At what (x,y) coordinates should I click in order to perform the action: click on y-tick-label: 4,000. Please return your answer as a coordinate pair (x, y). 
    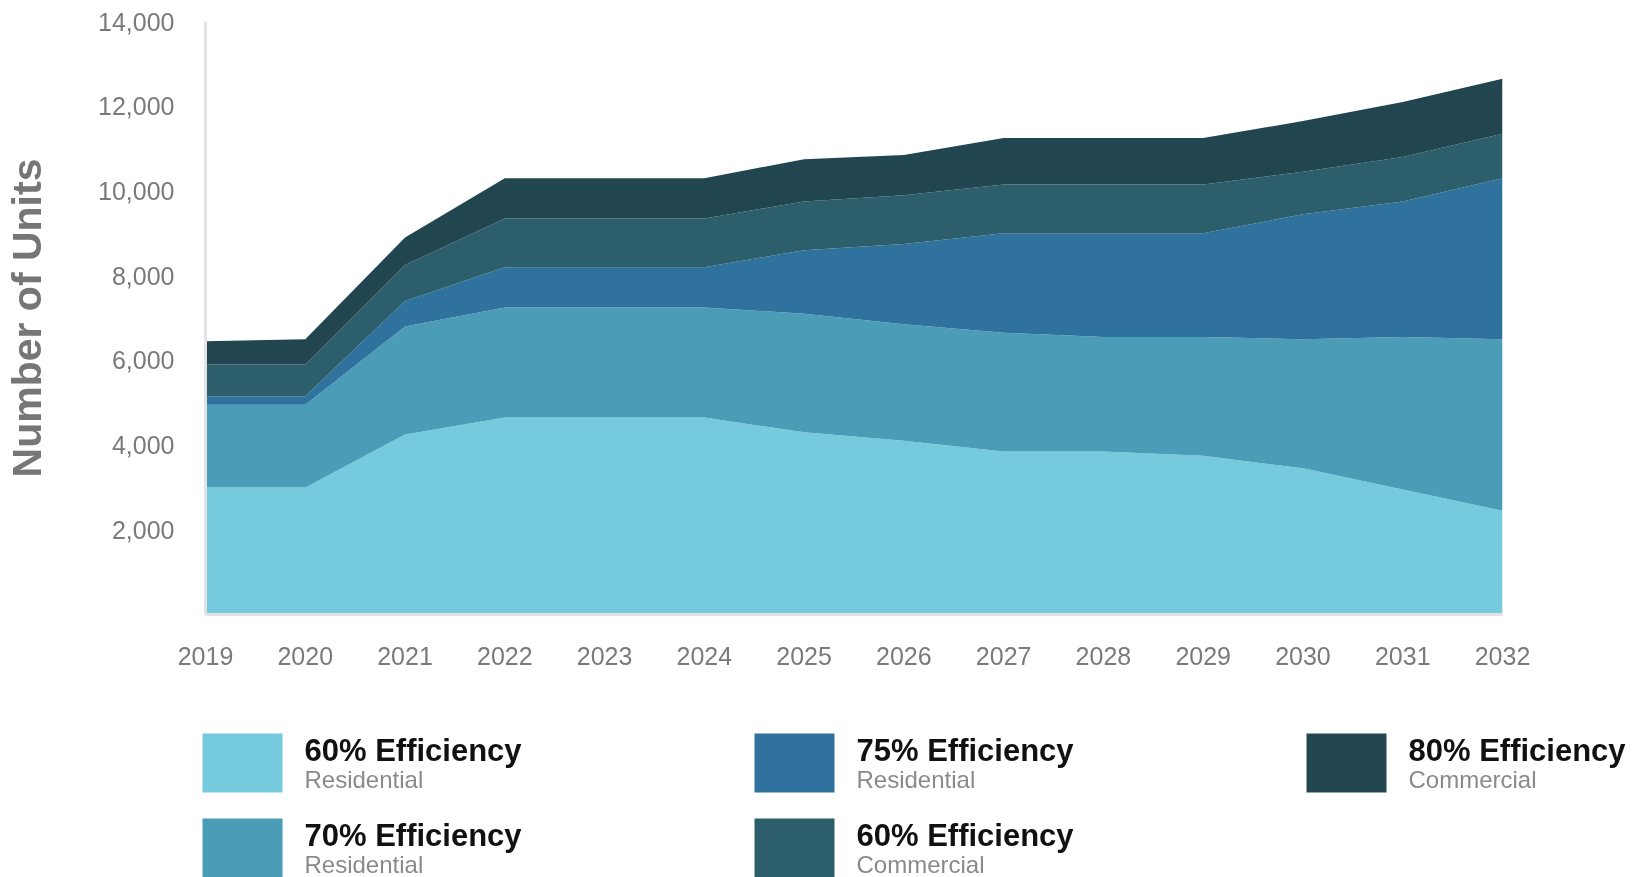
    Looking at the image, I should click on (143, 445).